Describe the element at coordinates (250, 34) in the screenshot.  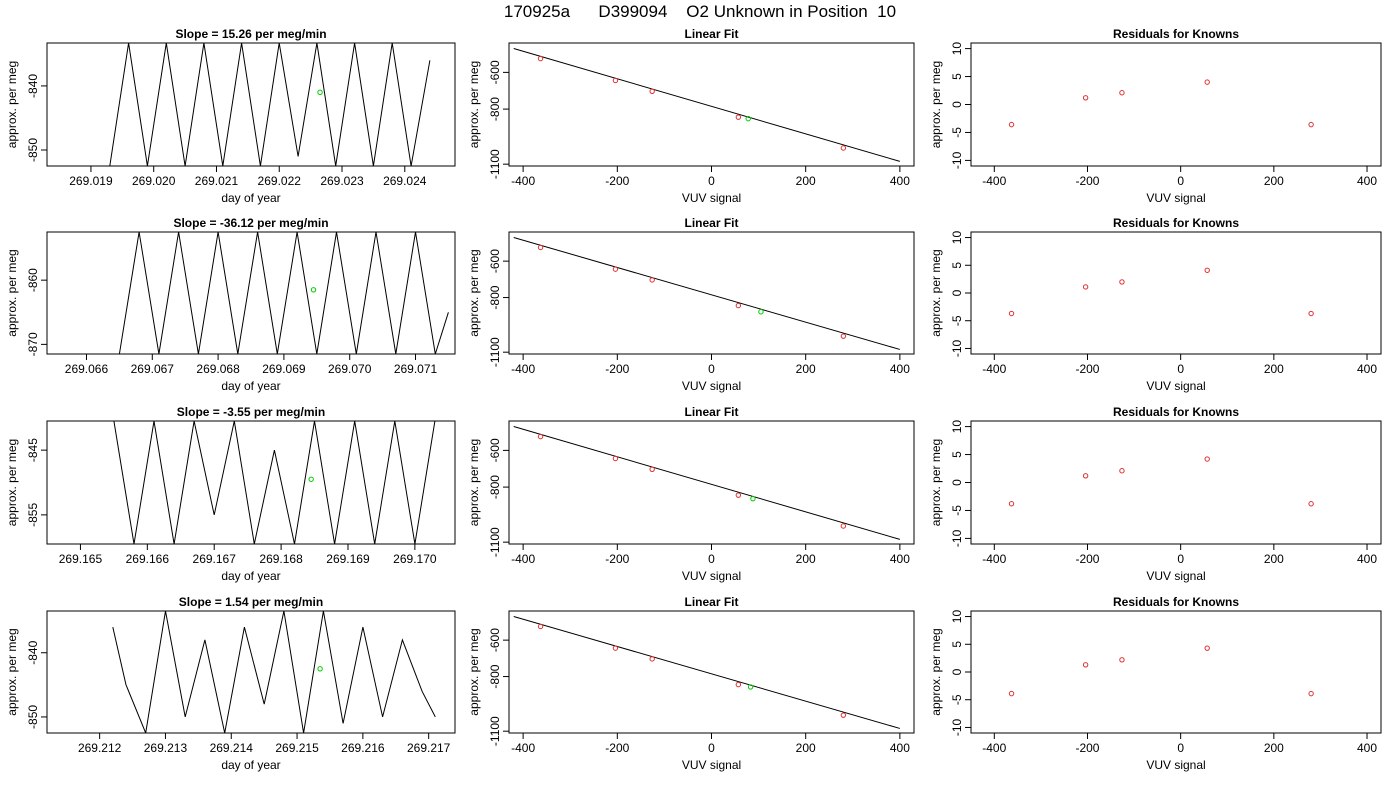
I see `plot-title: Slope = 15.26 per meg/min` at that location.